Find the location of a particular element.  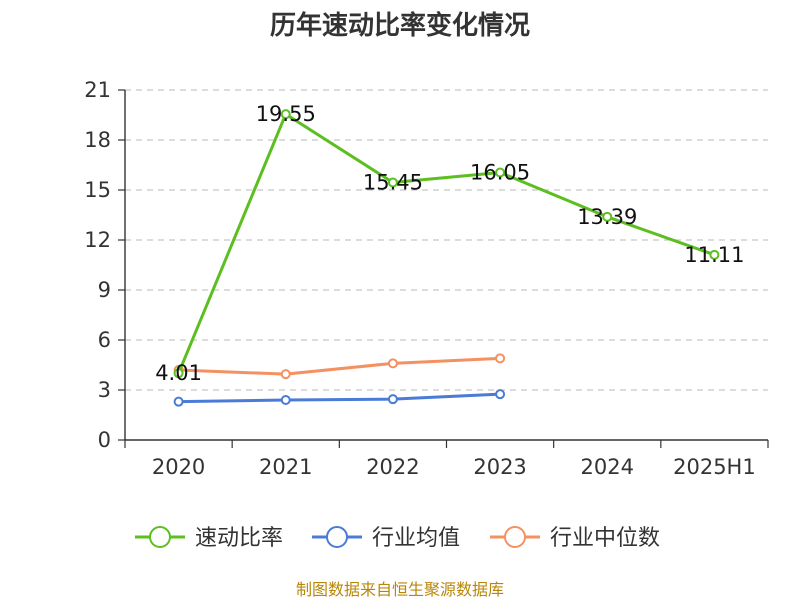

data-label: 19.55 is located at coordinates (286, 114).